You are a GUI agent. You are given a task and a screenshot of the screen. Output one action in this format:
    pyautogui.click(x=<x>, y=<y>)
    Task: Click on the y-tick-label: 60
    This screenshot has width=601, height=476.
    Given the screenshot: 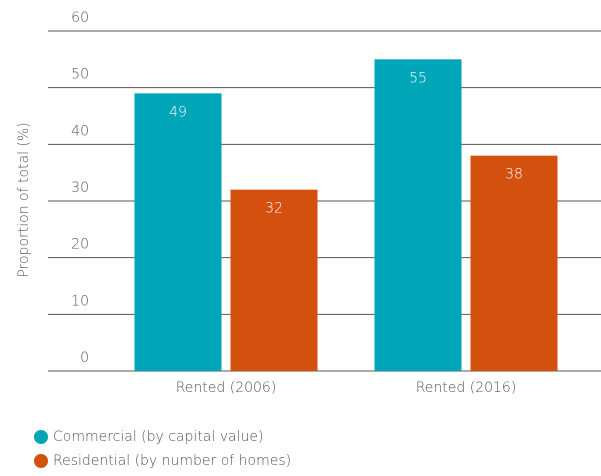 What is the action you would take?
    pyautogui.click(x=80, y=18)
    